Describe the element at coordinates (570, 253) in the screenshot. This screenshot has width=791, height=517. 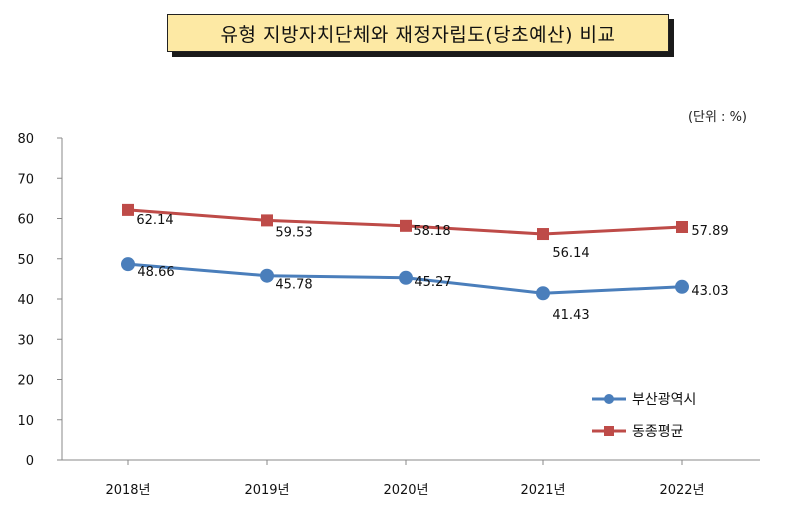
I see `data-label-avg: 56.14` at that location.